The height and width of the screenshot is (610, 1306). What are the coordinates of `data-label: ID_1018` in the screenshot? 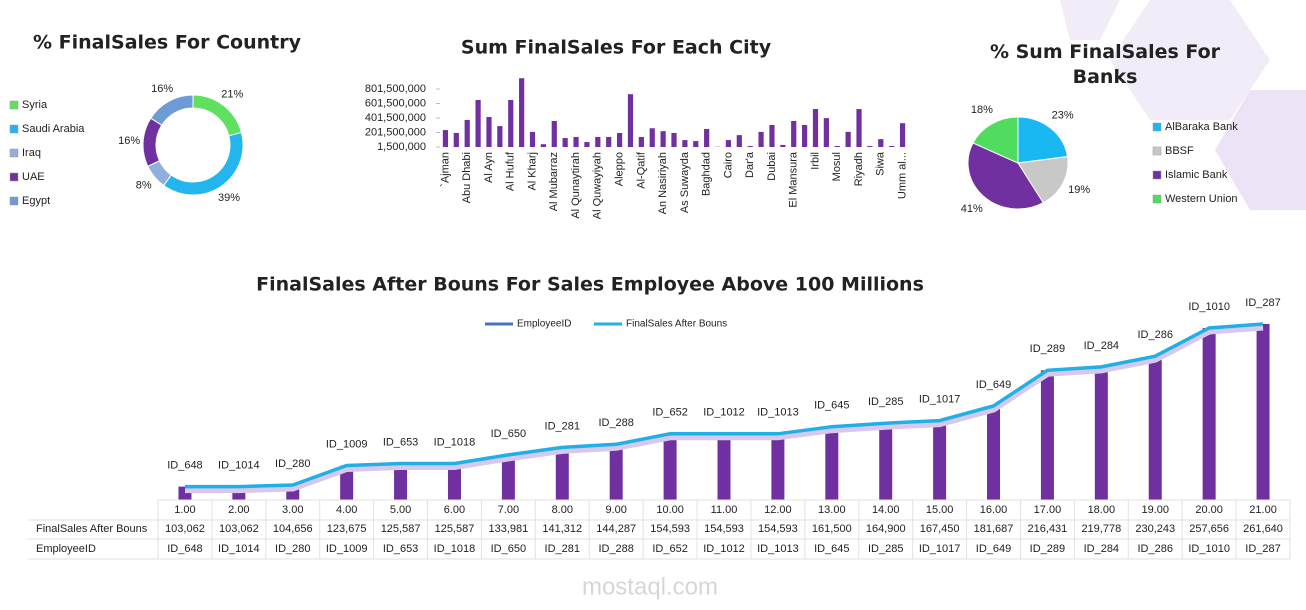 It's located at (455, 442).